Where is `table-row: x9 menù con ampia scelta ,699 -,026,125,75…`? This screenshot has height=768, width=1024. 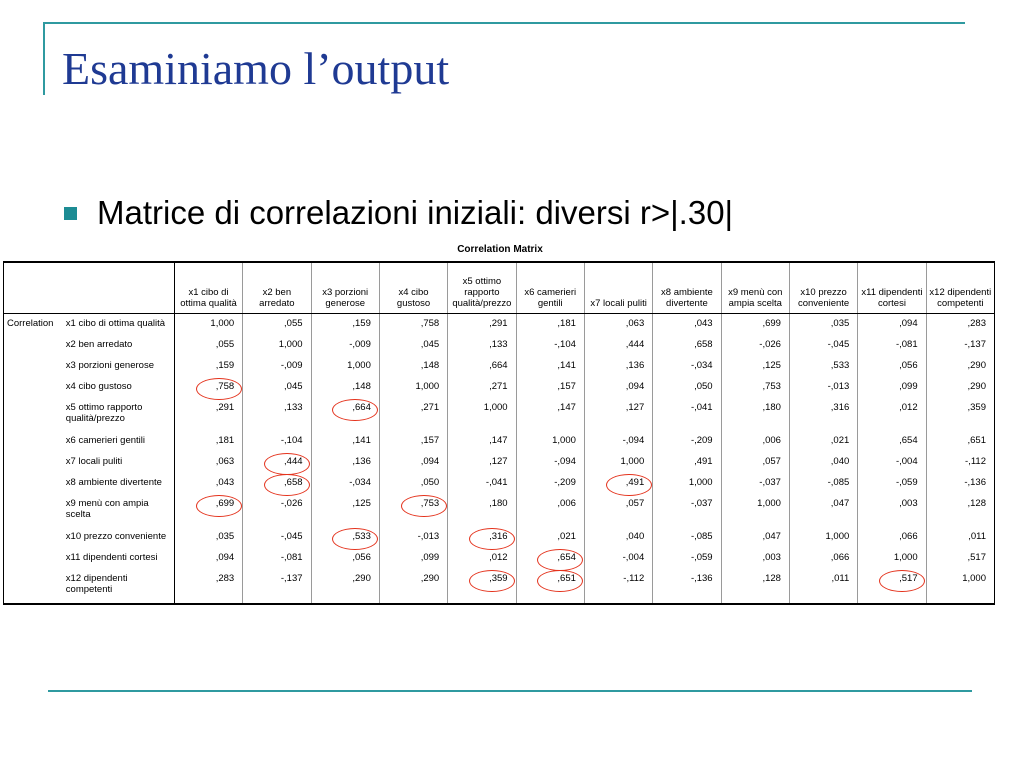
table-row: x9 menù con ampia scelta ,699 -,026,125,75… is located at coordinates (499, 511).